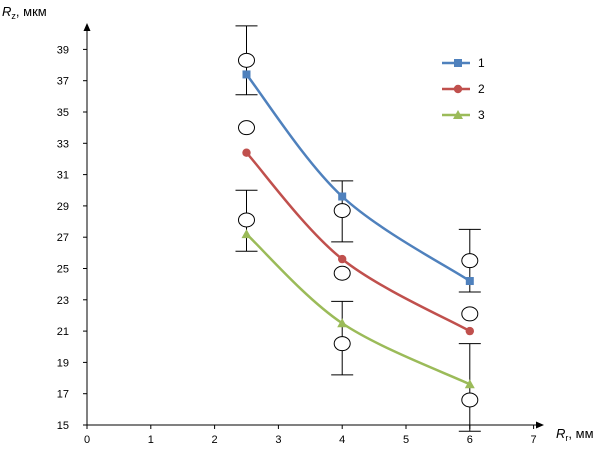  What do you see at coordinates (63, 395) in the screenshot?
I see `y-tick-label: 17` at bounding box center [63, 395].